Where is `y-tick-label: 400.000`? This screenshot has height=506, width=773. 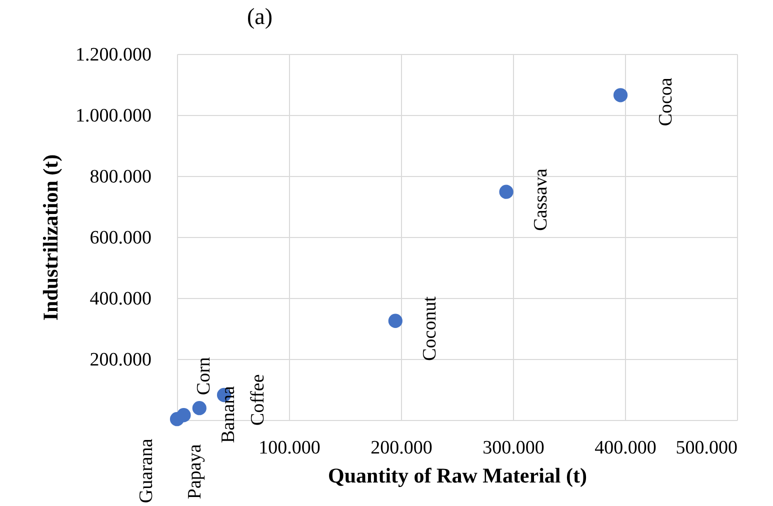 y-tick-label: 400.000 is located at coordinates (121, 299).